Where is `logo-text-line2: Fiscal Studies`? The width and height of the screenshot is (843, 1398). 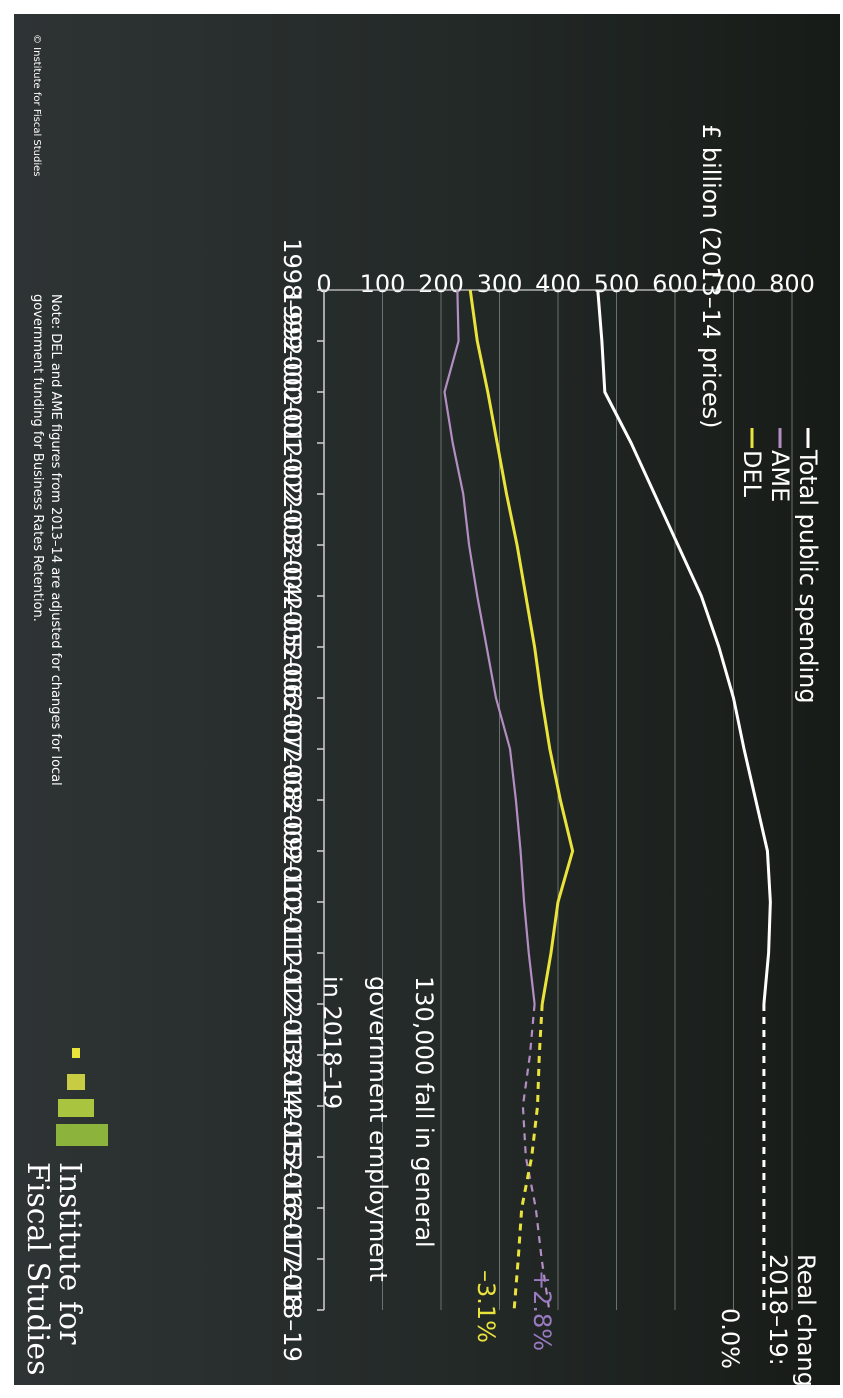
logo-text-line2: Fiscal Studies is located at coordinates (37, 1269).